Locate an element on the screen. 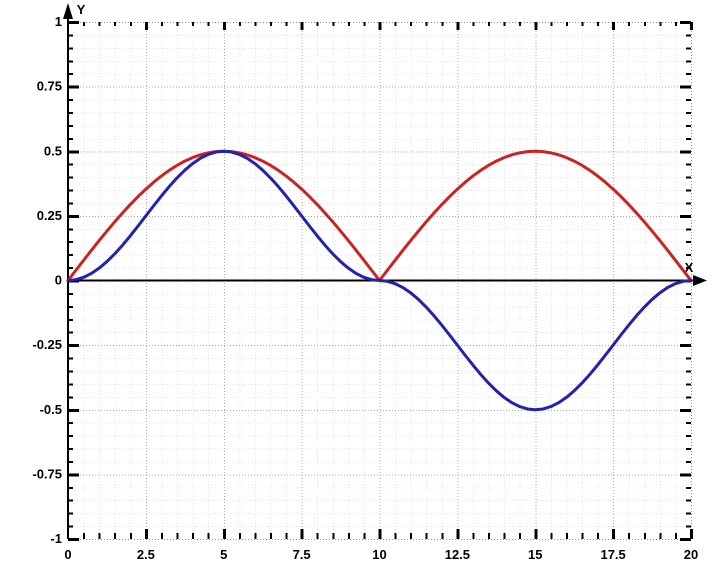 Image resolution: width=716 pixels, height=570 pixels. y-tick-label: -0.25 is located at coordinates (47, 344).